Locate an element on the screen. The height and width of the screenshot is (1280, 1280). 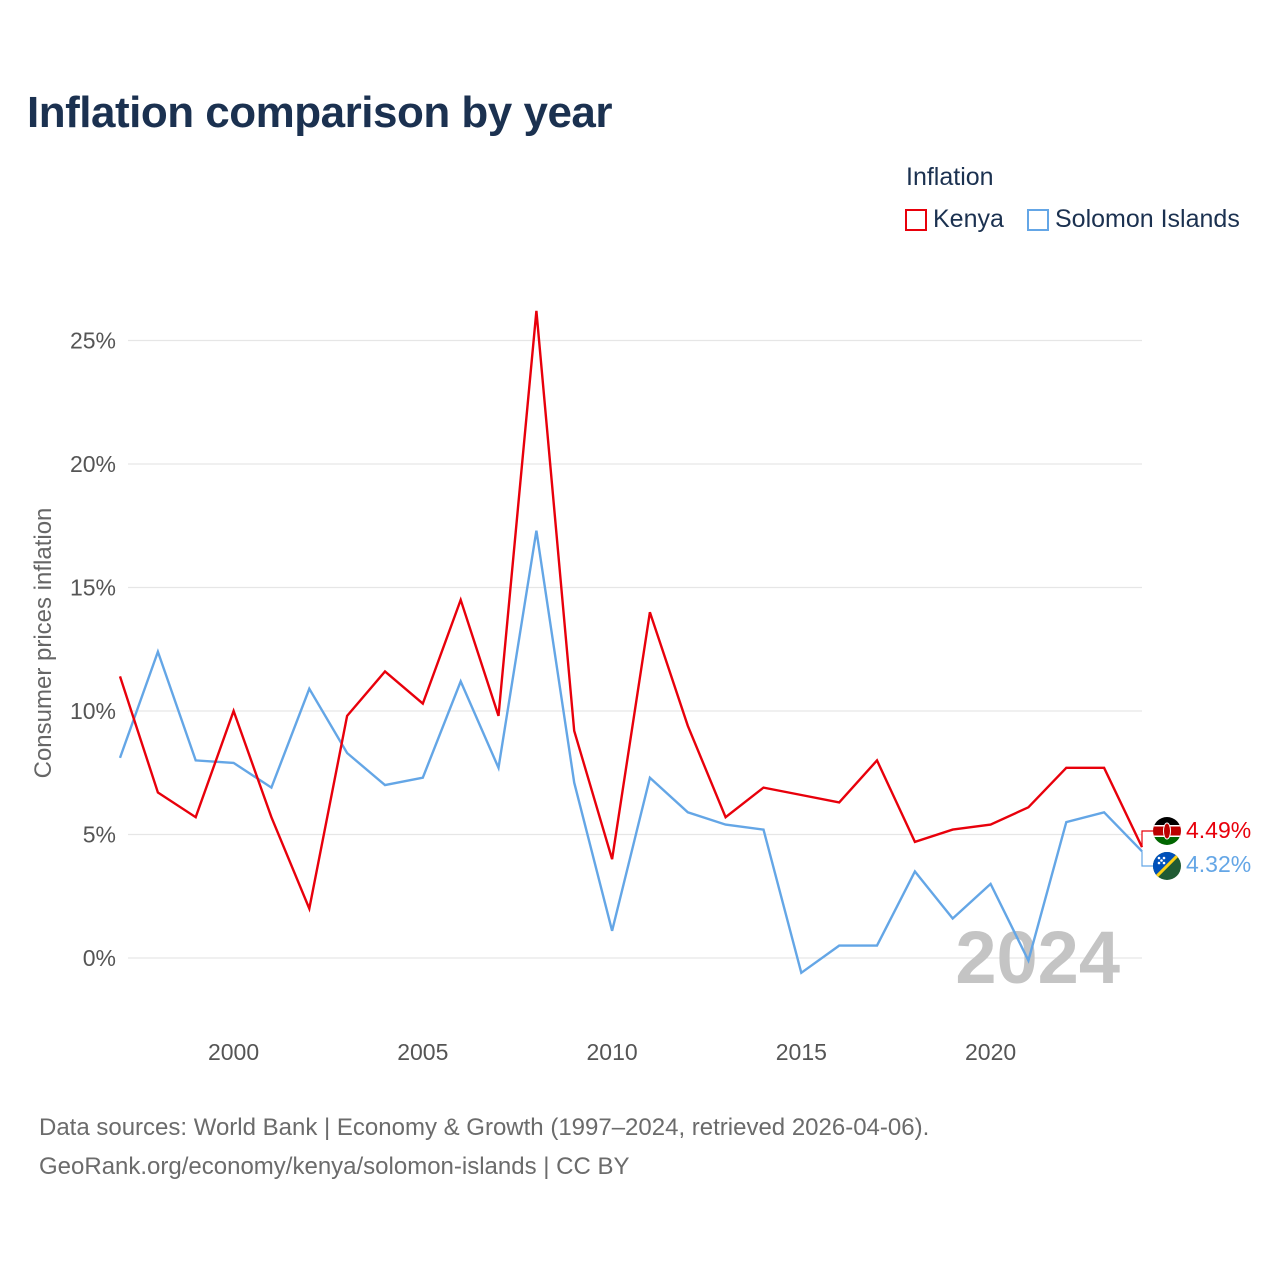
solomon-islands-label-connector is located at coordinates (1147, 859).